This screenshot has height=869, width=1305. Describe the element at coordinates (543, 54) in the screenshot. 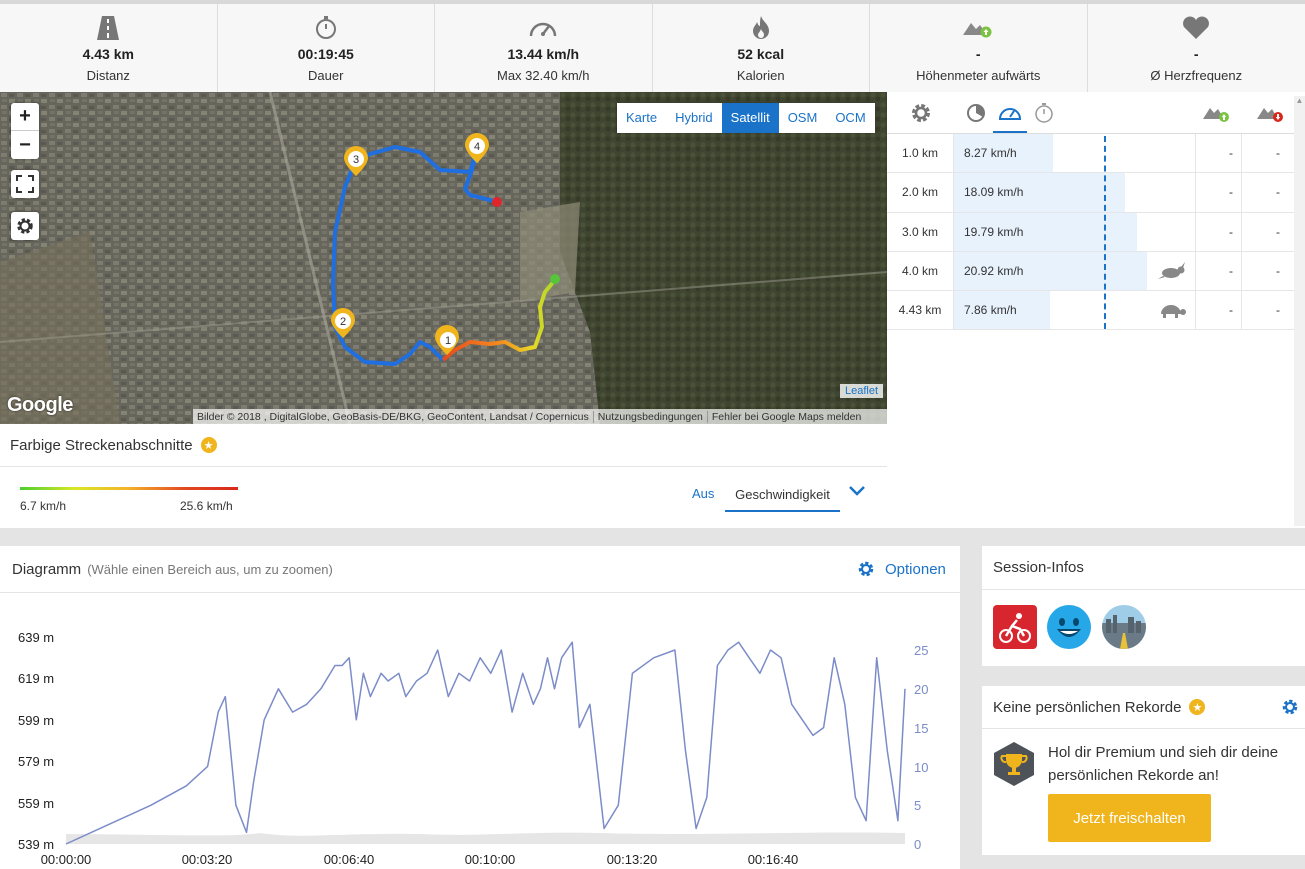

I see `stat-value: 13.44 km/h` at that location.